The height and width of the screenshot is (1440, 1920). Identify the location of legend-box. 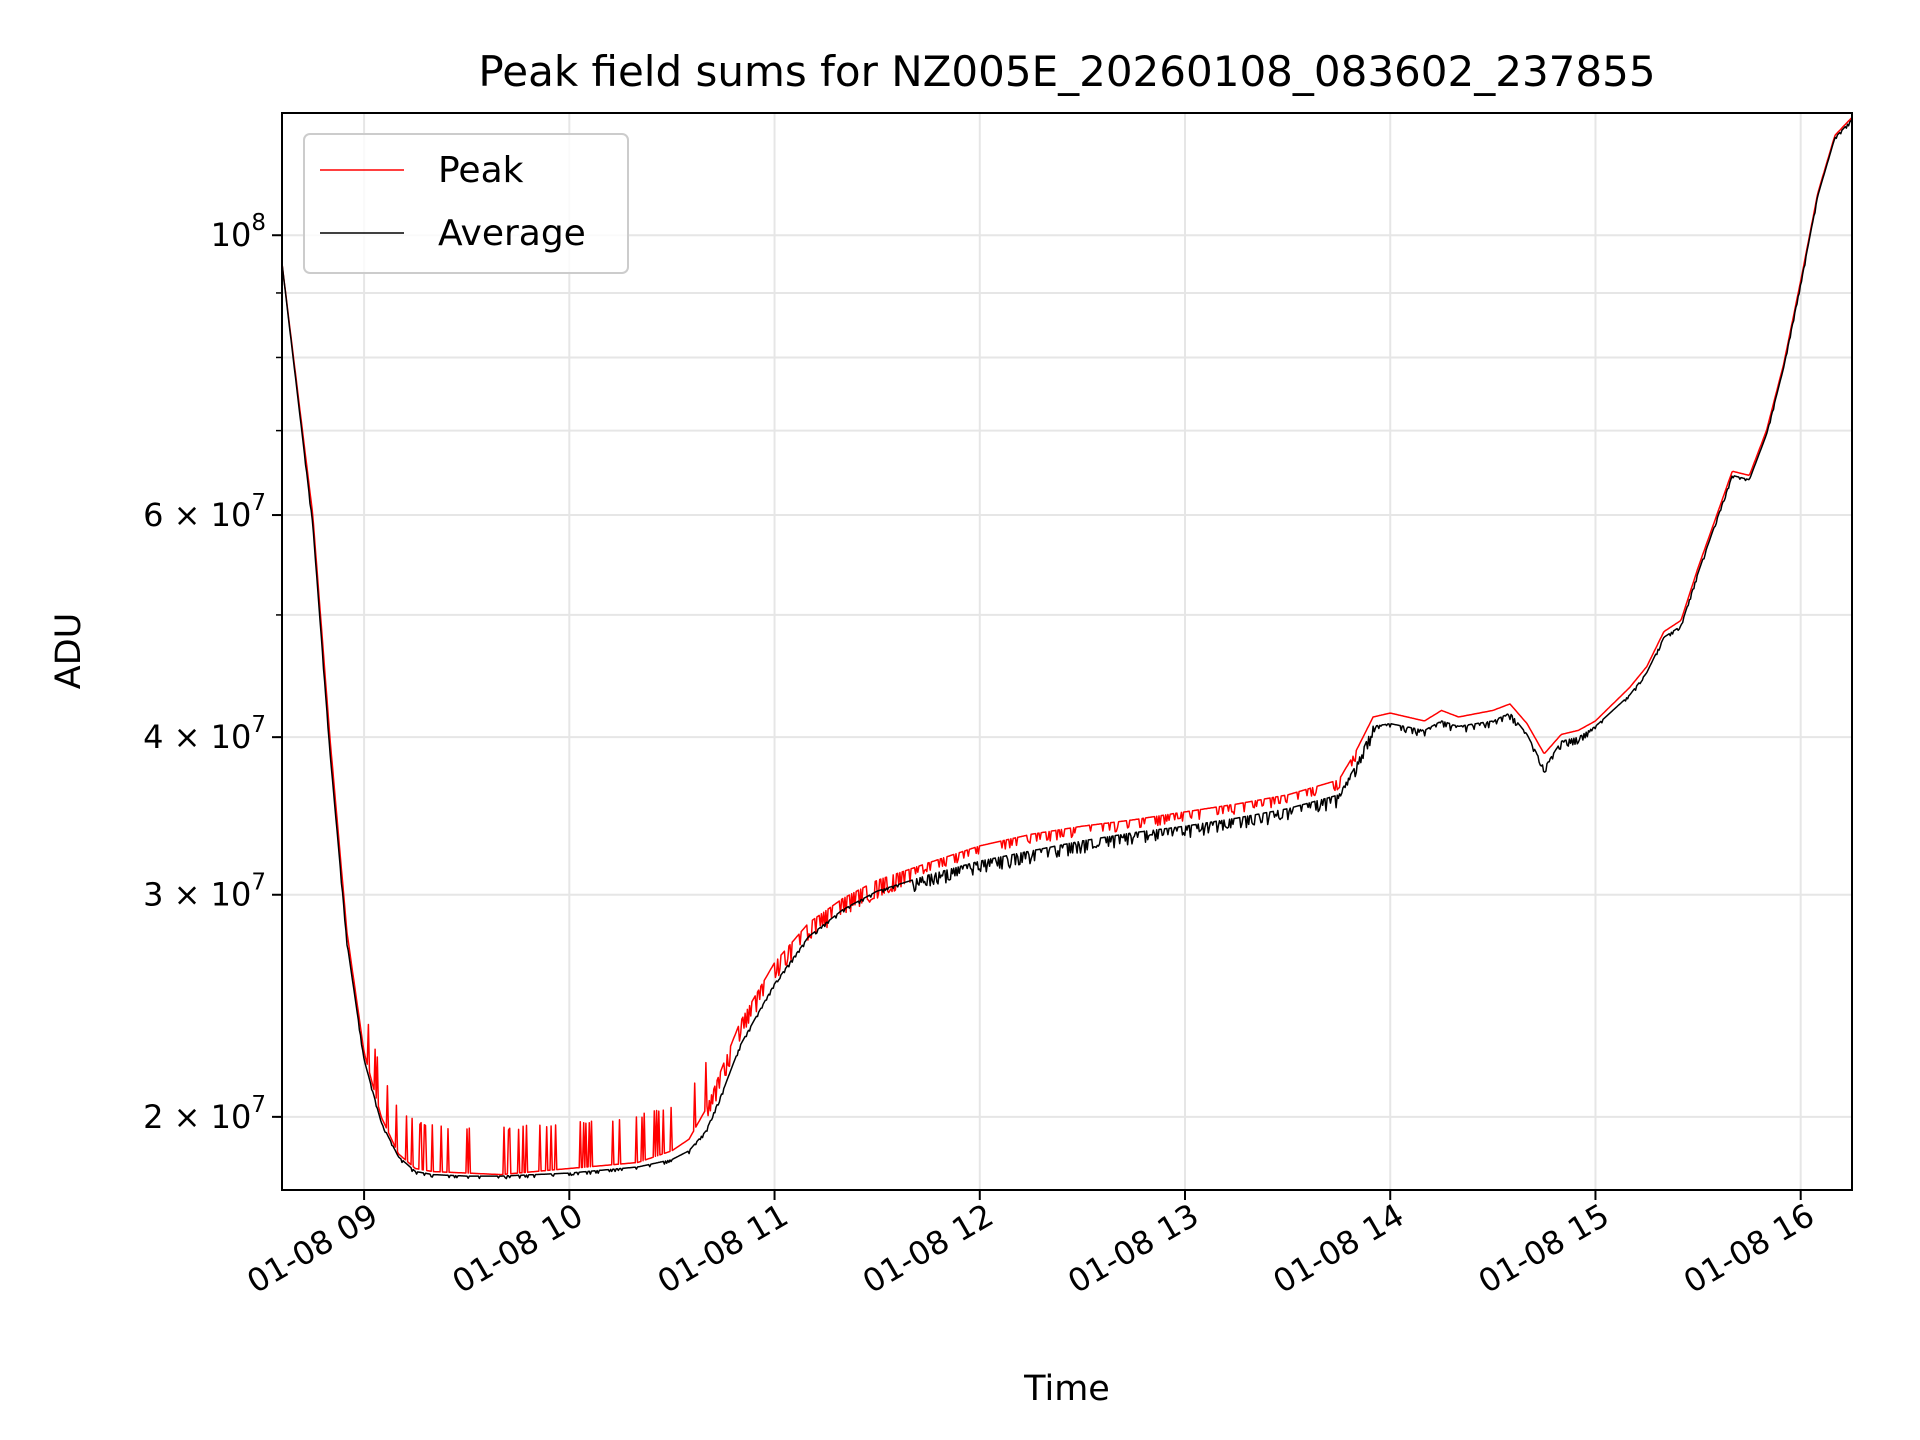
(466, 203).